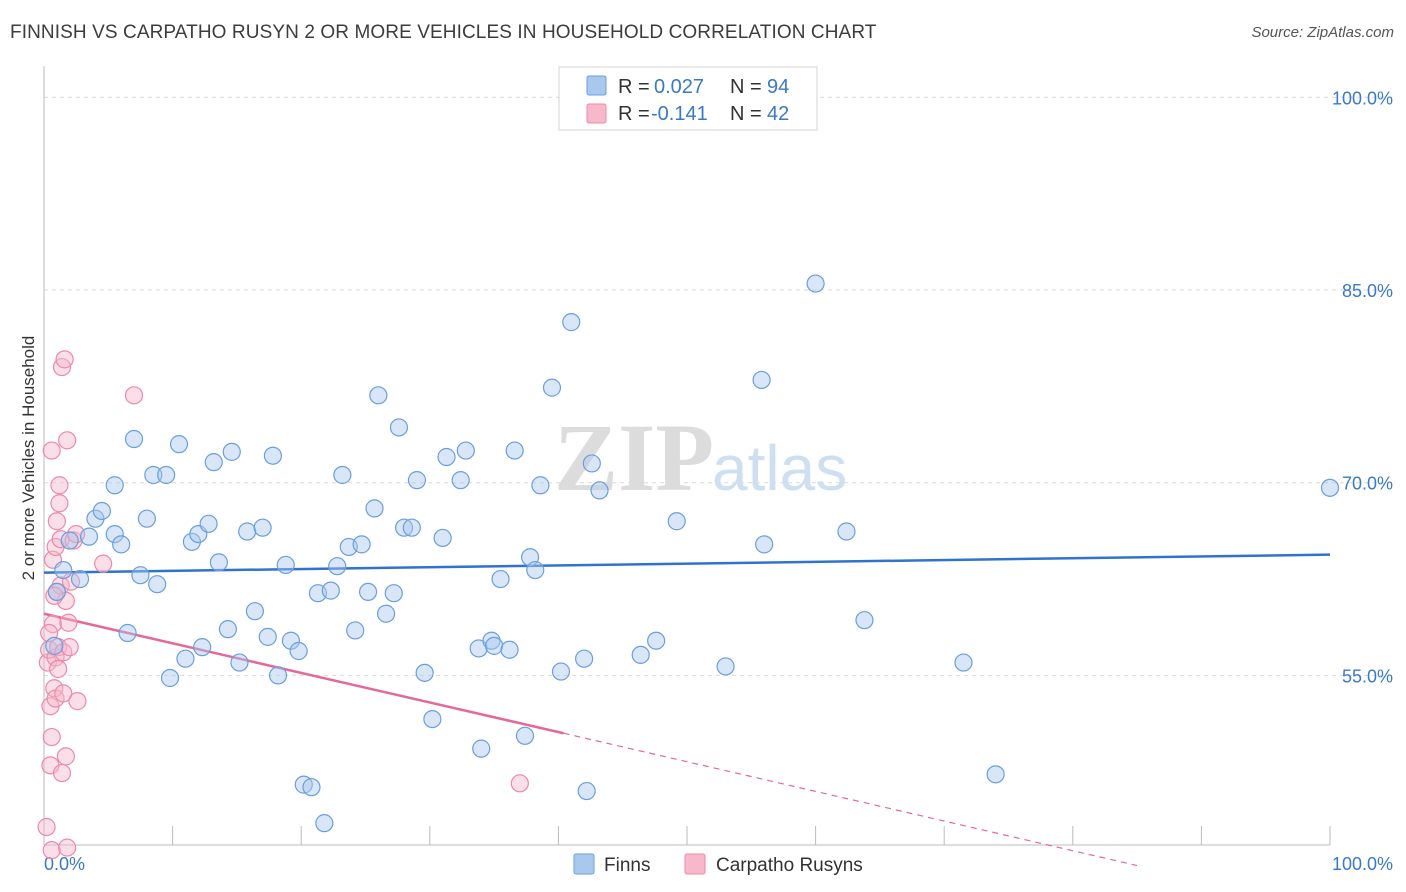  What do you see at coordinates (64, 864) in the screenshot?
I see `x-tick-label-0: 0.0%` at bounding box center [64, 864].